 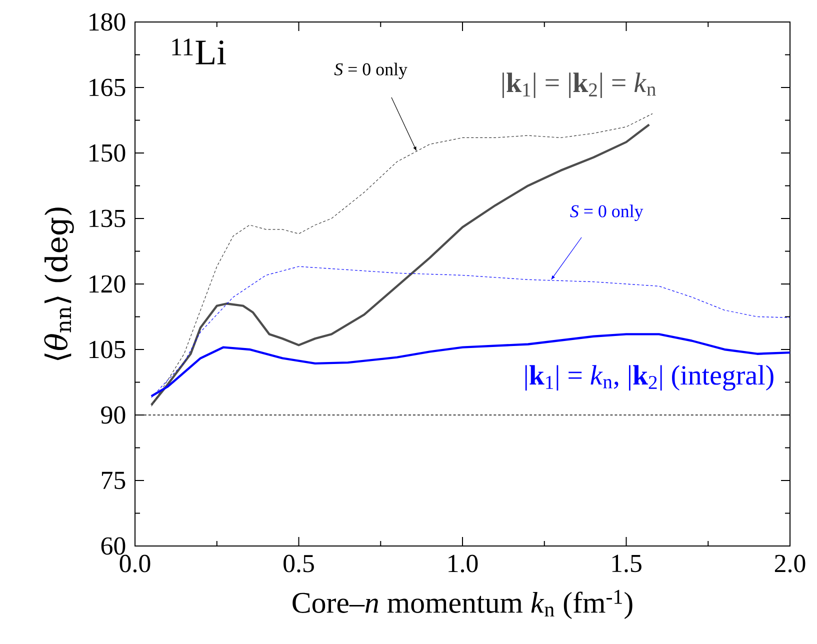 I want to click on x-axis-title: Core–n momentum k$_{n}$ (fm$^{-1}$), so click(x=462, y=605).